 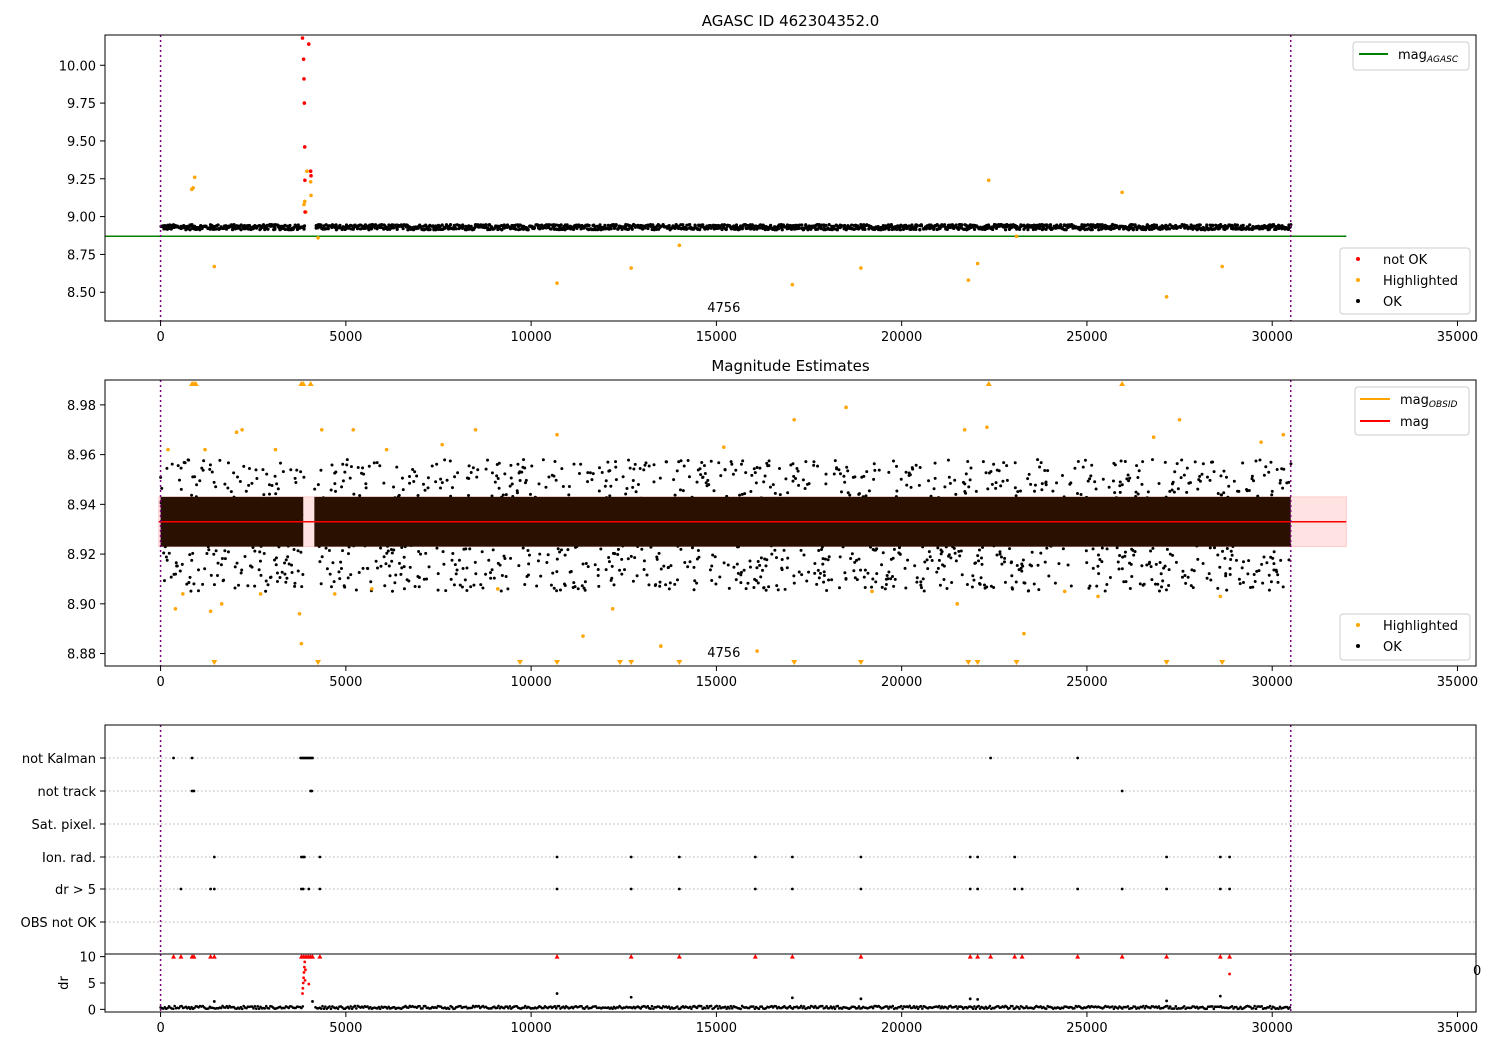 I want to click on flag-row-label: dr > 5, so click(x=75, y=890).